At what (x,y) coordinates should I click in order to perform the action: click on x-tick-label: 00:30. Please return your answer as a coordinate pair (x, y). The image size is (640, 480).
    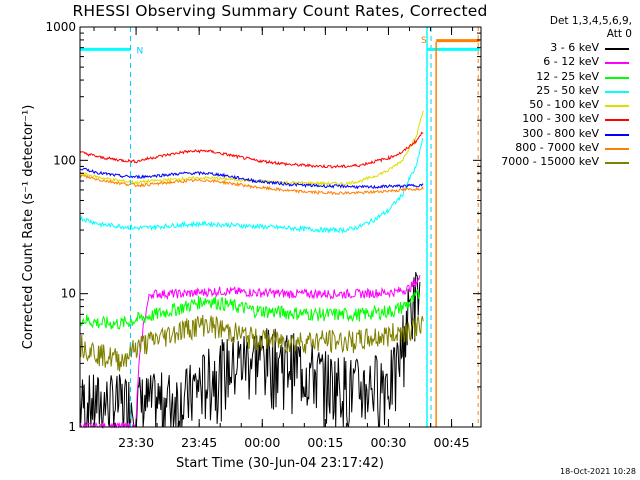
    Looking at the image, I should click on (388, 442).